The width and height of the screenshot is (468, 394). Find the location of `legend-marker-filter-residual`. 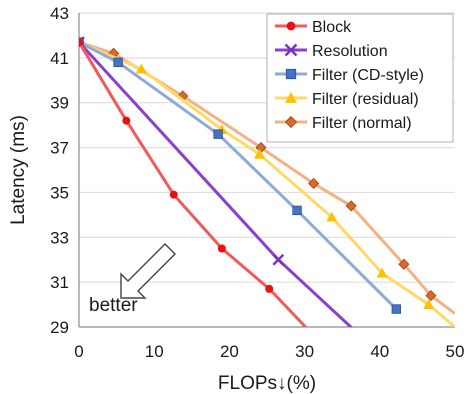

legend-marker-filter-residual is located at coordinates (291, 97).